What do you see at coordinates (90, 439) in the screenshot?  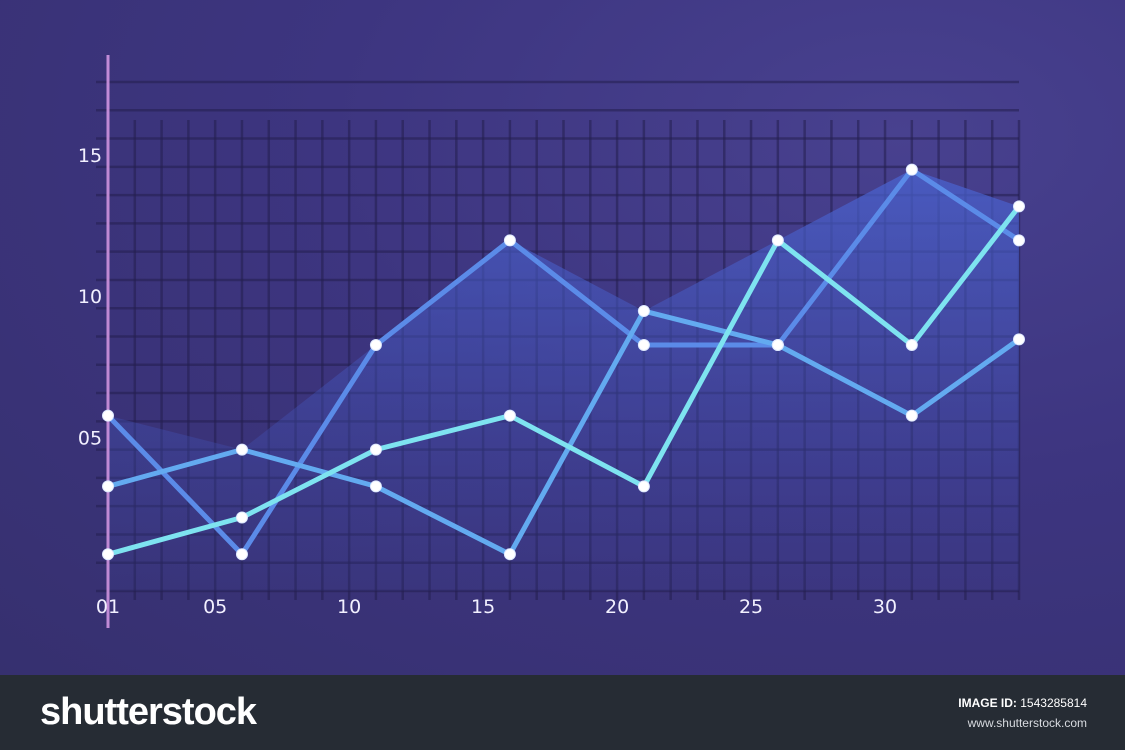 I see `y-tick-label: 05` at bounding box center [90, 439].